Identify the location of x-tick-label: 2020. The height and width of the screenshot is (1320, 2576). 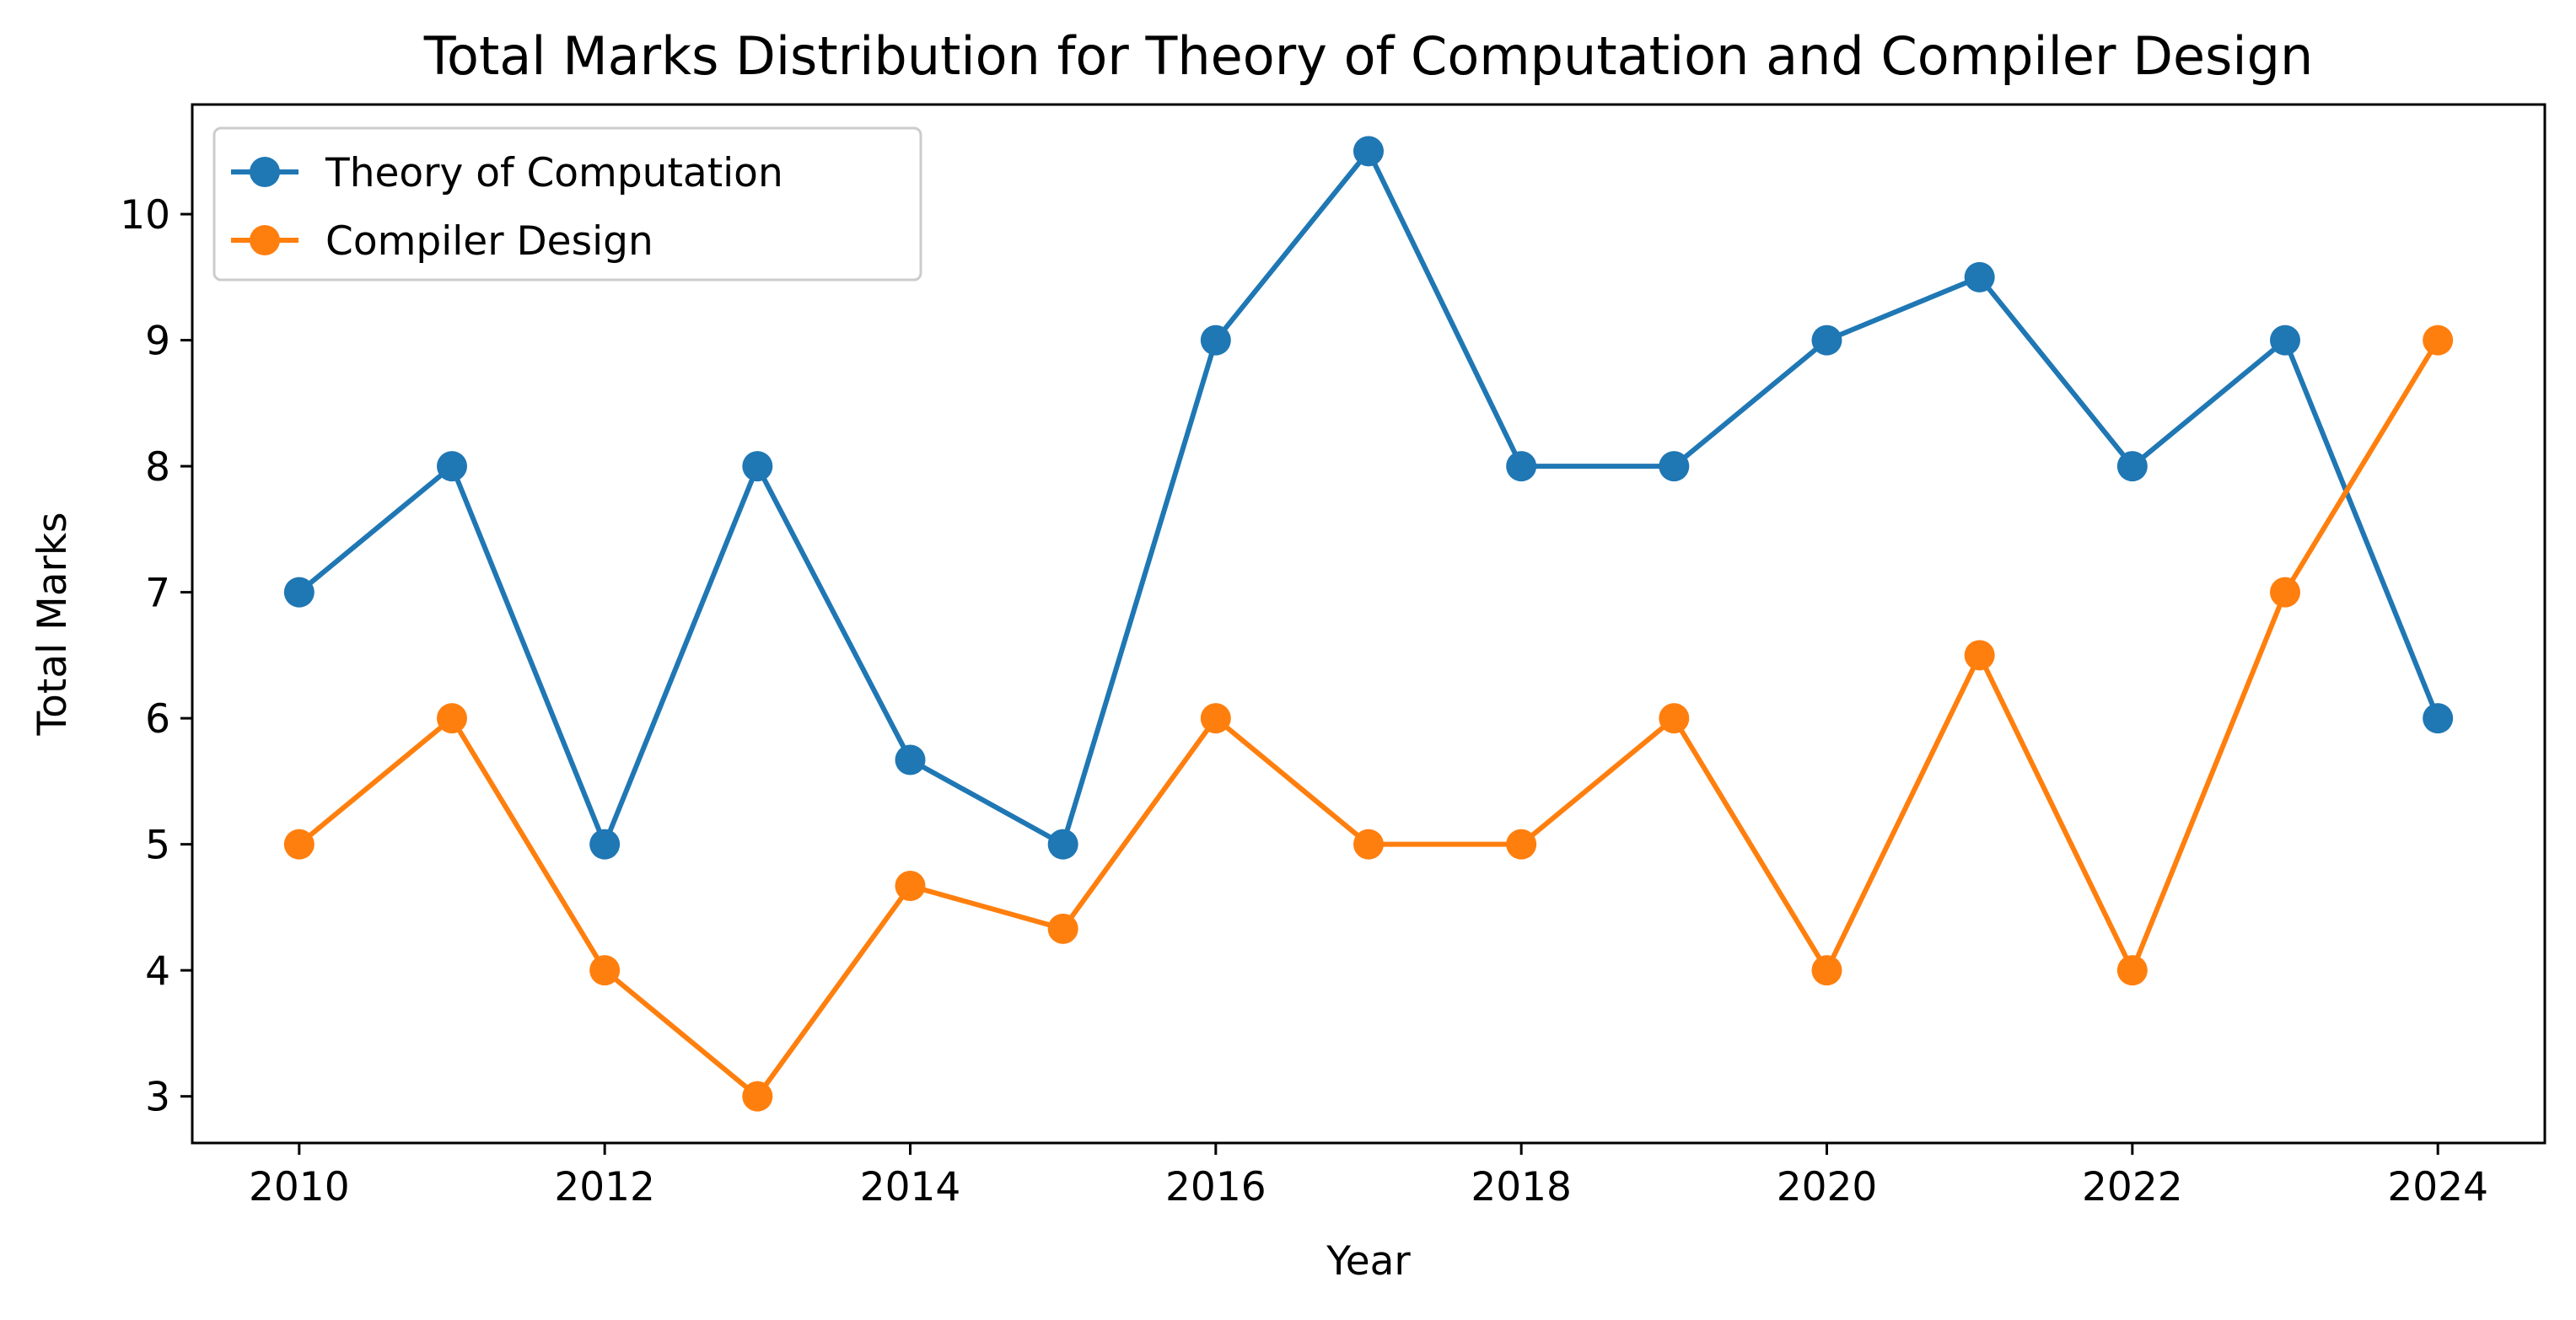
(1828, 1187).